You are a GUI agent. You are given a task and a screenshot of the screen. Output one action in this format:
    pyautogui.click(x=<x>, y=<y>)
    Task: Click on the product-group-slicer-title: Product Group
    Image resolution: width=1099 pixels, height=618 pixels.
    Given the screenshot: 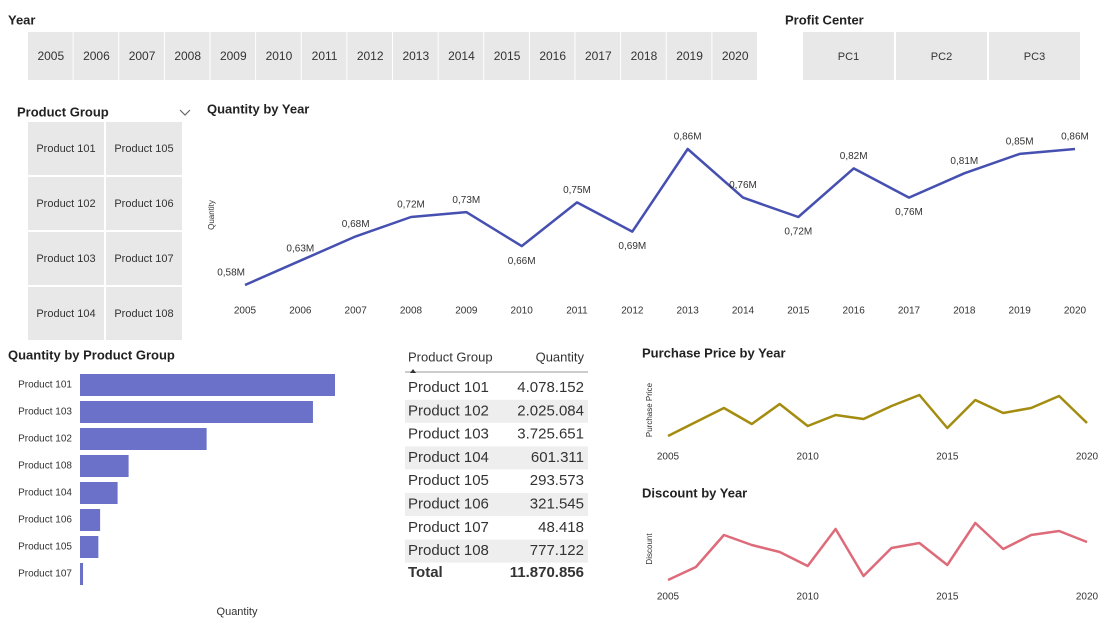 What is the action you would take?
    pyautogui.click(x=63, y=111)
    